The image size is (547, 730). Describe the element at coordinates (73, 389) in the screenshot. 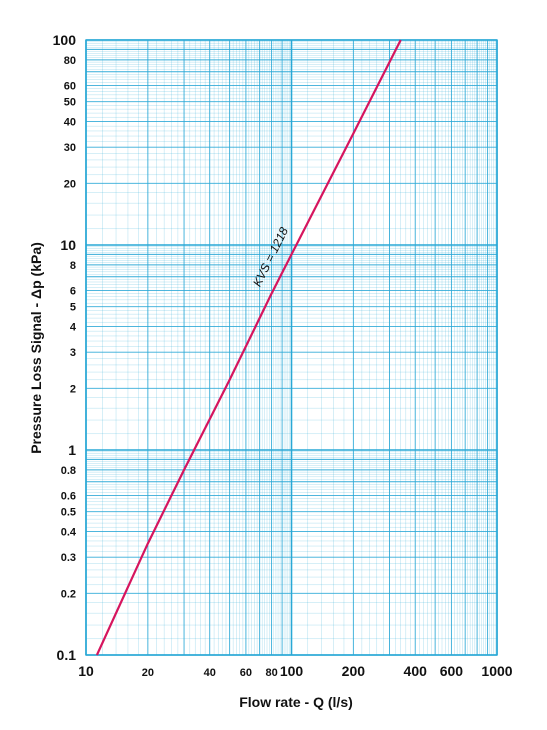

I see `y-tick-label: 2` at that location.